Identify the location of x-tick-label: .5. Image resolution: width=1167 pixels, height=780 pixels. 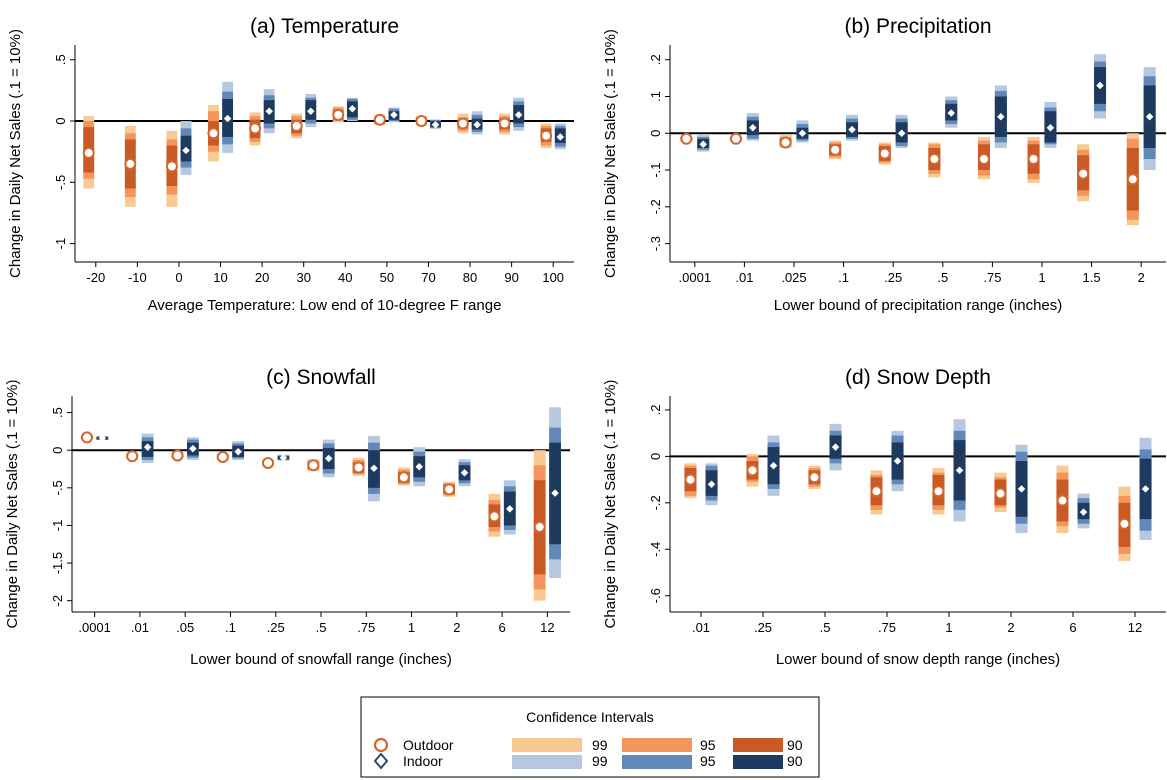
(942, 277).